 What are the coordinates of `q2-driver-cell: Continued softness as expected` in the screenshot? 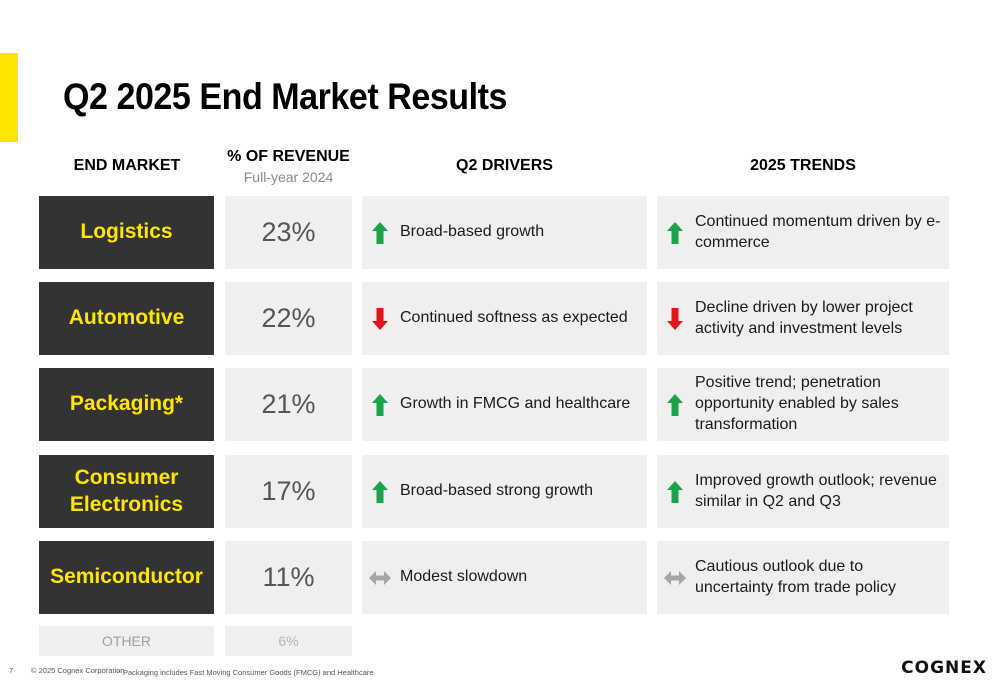 It's located at (504, 318).